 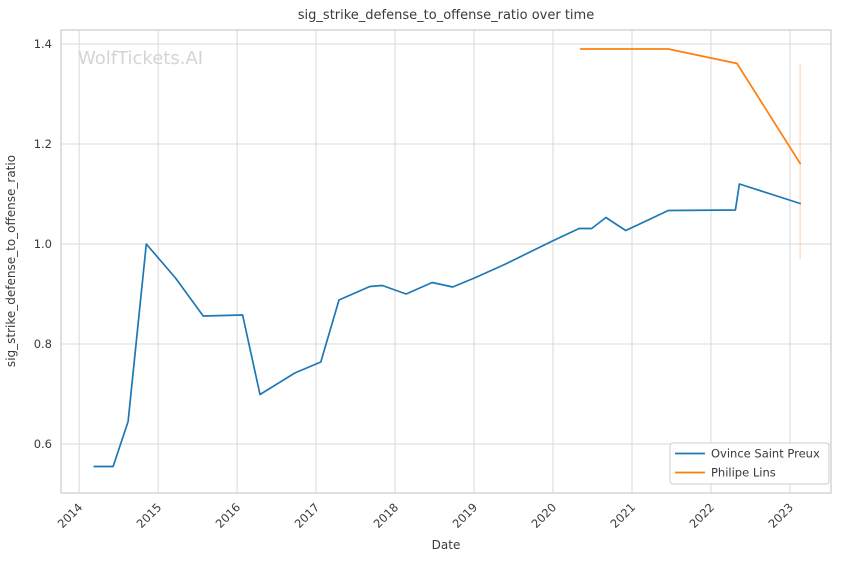 What do you see at coordinates (425, 515) in the screenshot?
I see `x-tick-labels: 2014 2015 2016 2017 2018 2019 2020 2021 2022 2023` at bounding box center [425, 515].